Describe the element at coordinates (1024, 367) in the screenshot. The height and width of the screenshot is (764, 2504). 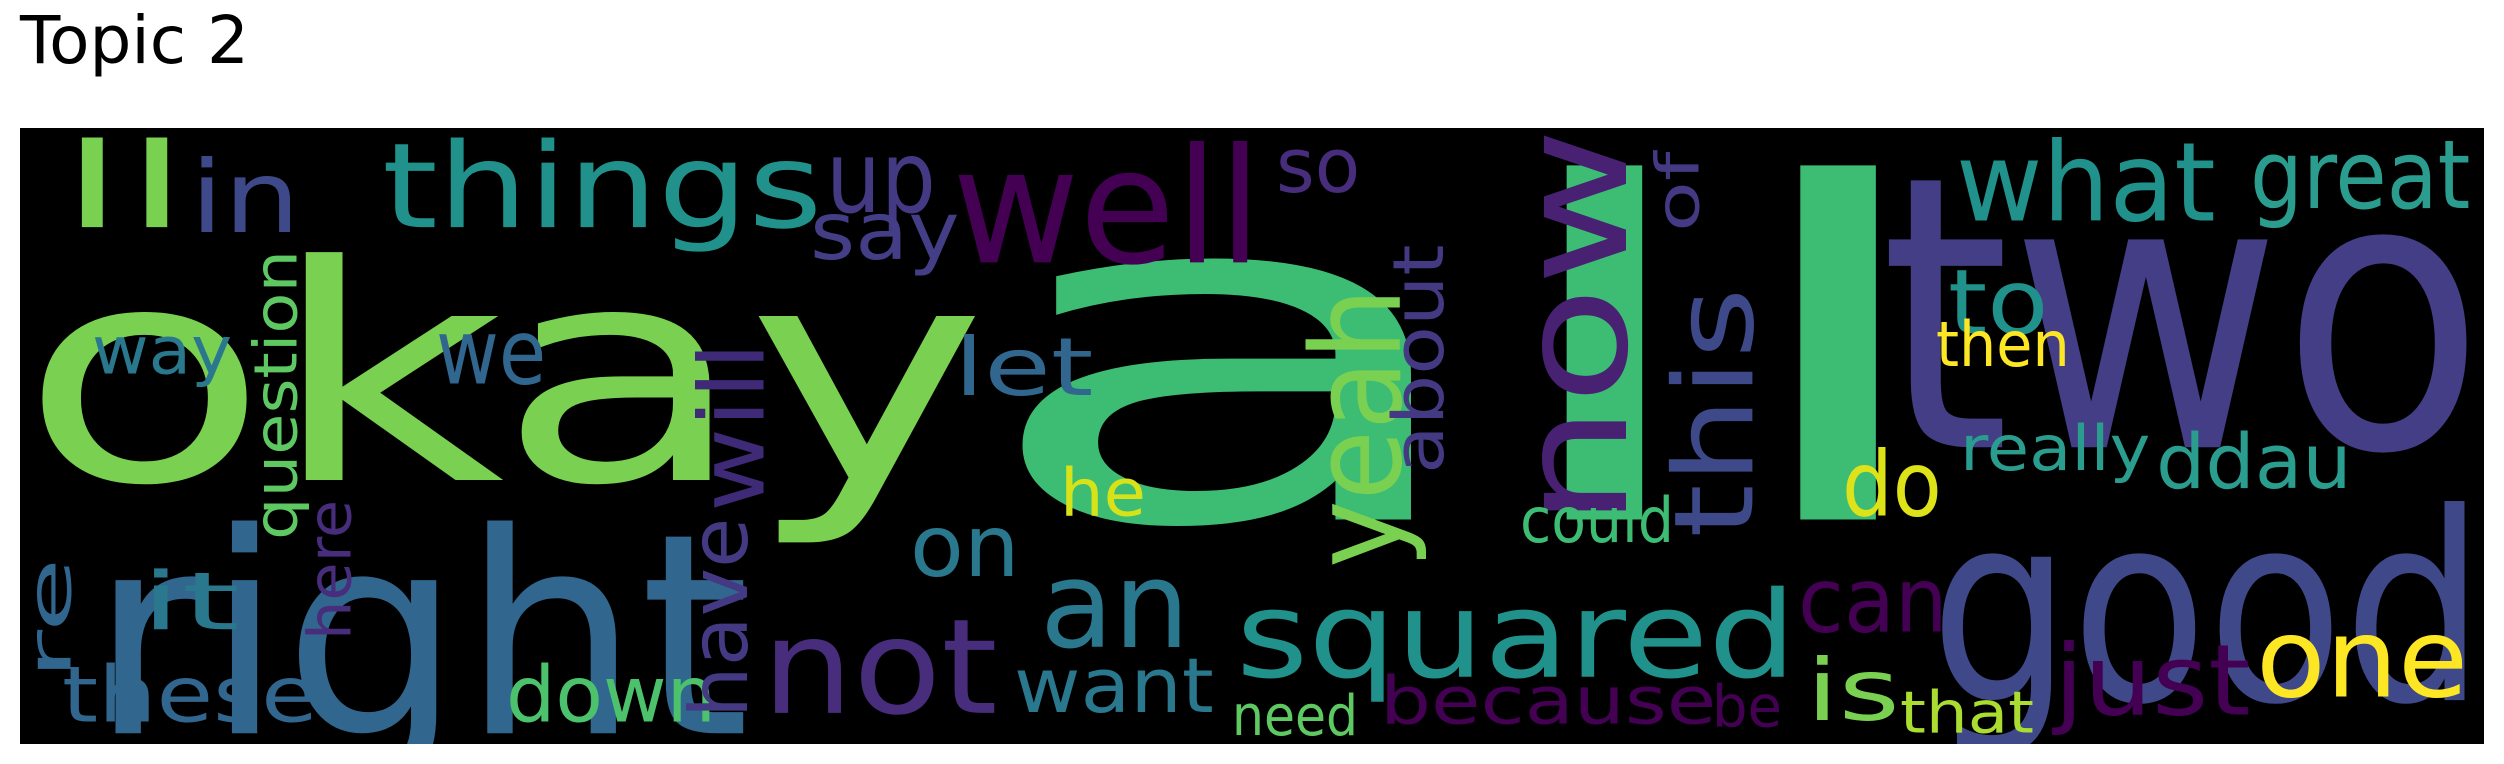
I see `word-let: let` at that location.